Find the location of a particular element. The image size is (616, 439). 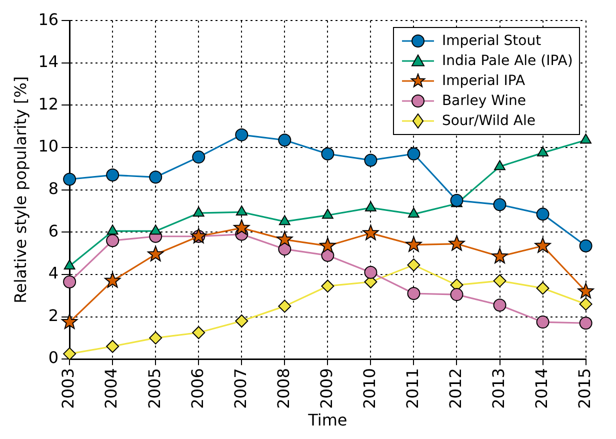

legend-label: Imperial IPA is located at coordinates (484, 80).